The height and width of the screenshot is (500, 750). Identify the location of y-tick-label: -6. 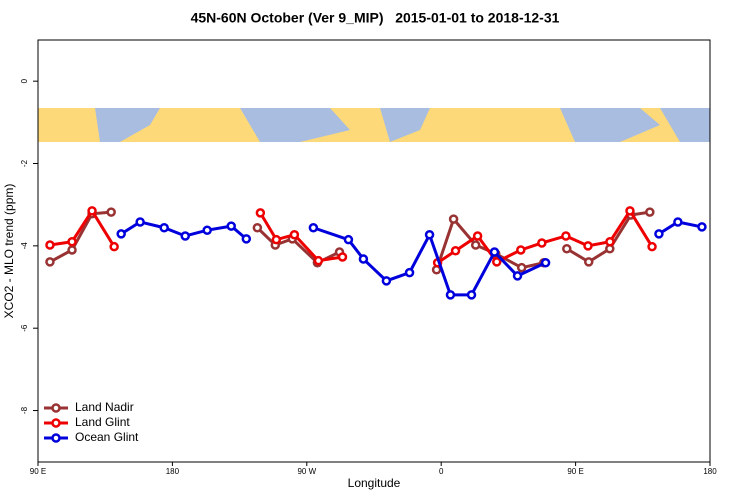
(24, 328).